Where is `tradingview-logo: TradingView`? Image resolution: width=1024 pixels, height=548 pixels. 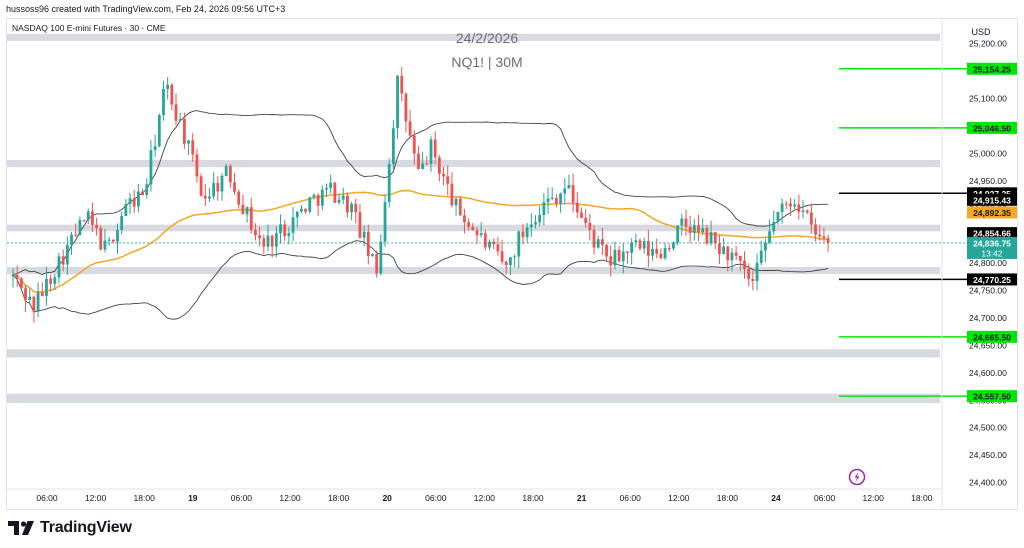
tradingview-logo: TradingView is located at coordinates (70, 528).